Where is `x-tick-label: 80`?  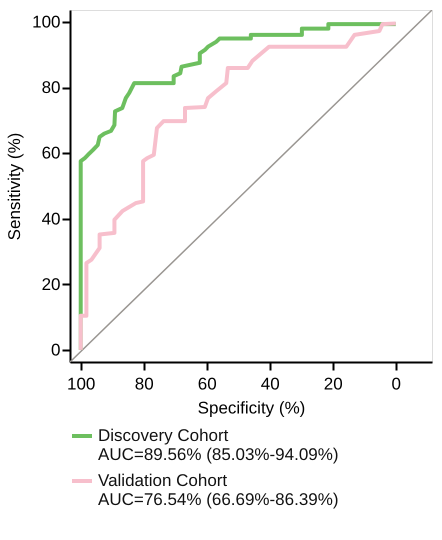 x-tick-label: 80 is located at coordinates (144, 384).